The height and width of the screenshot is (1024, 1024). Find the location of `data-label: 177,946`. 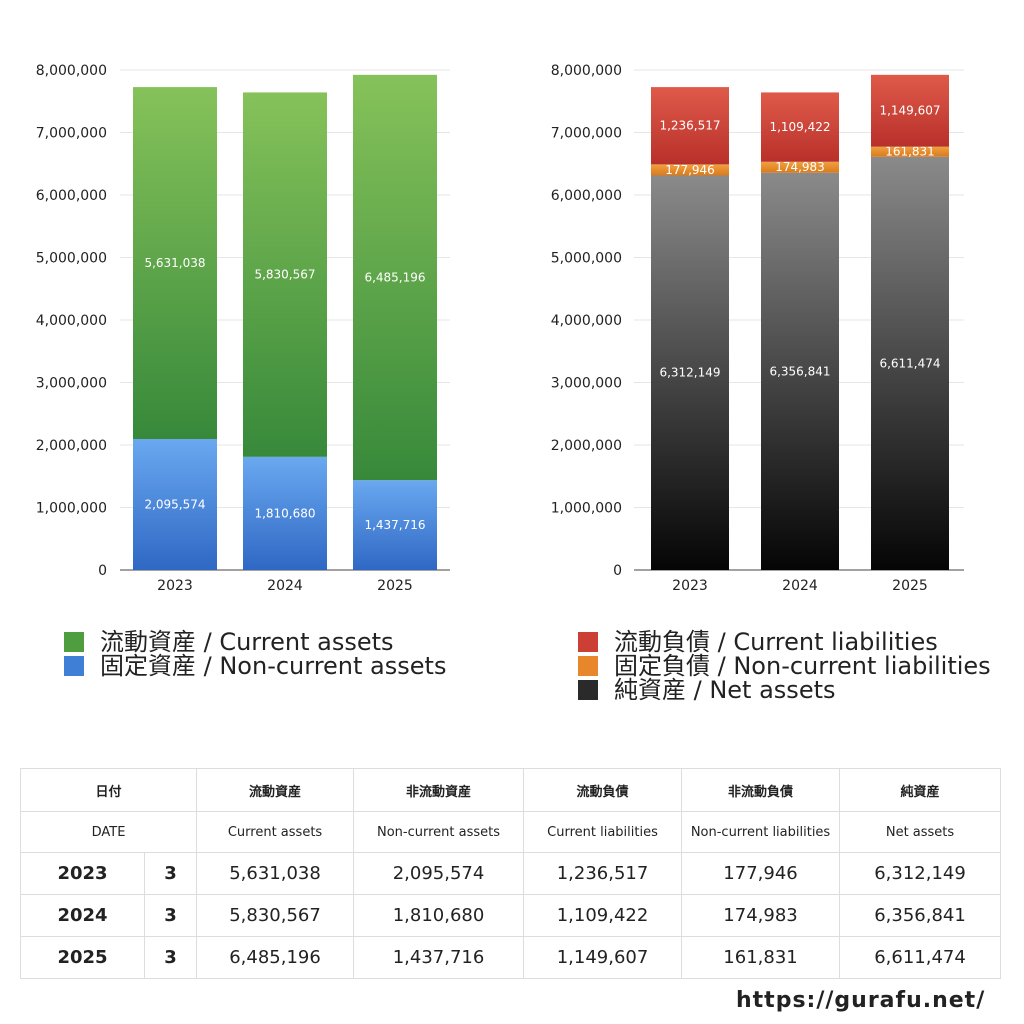

data-label: 177,946 is located at coordinates (690, 170).